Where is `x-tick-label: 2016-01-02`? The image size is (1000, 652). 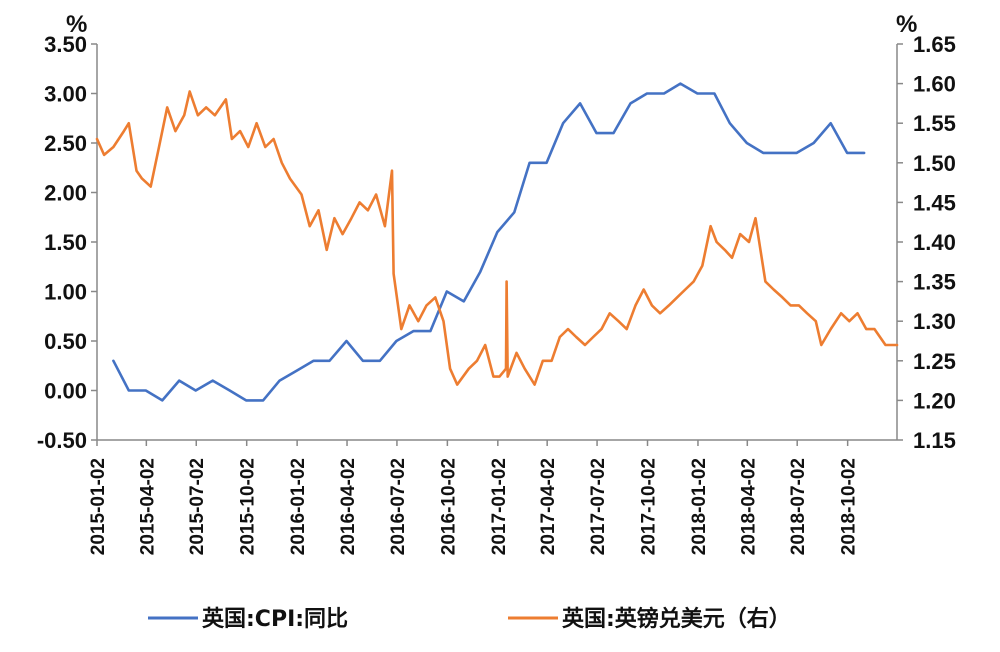
x-tick-label: 2016-01-02 is located at coordinates (298, 506).